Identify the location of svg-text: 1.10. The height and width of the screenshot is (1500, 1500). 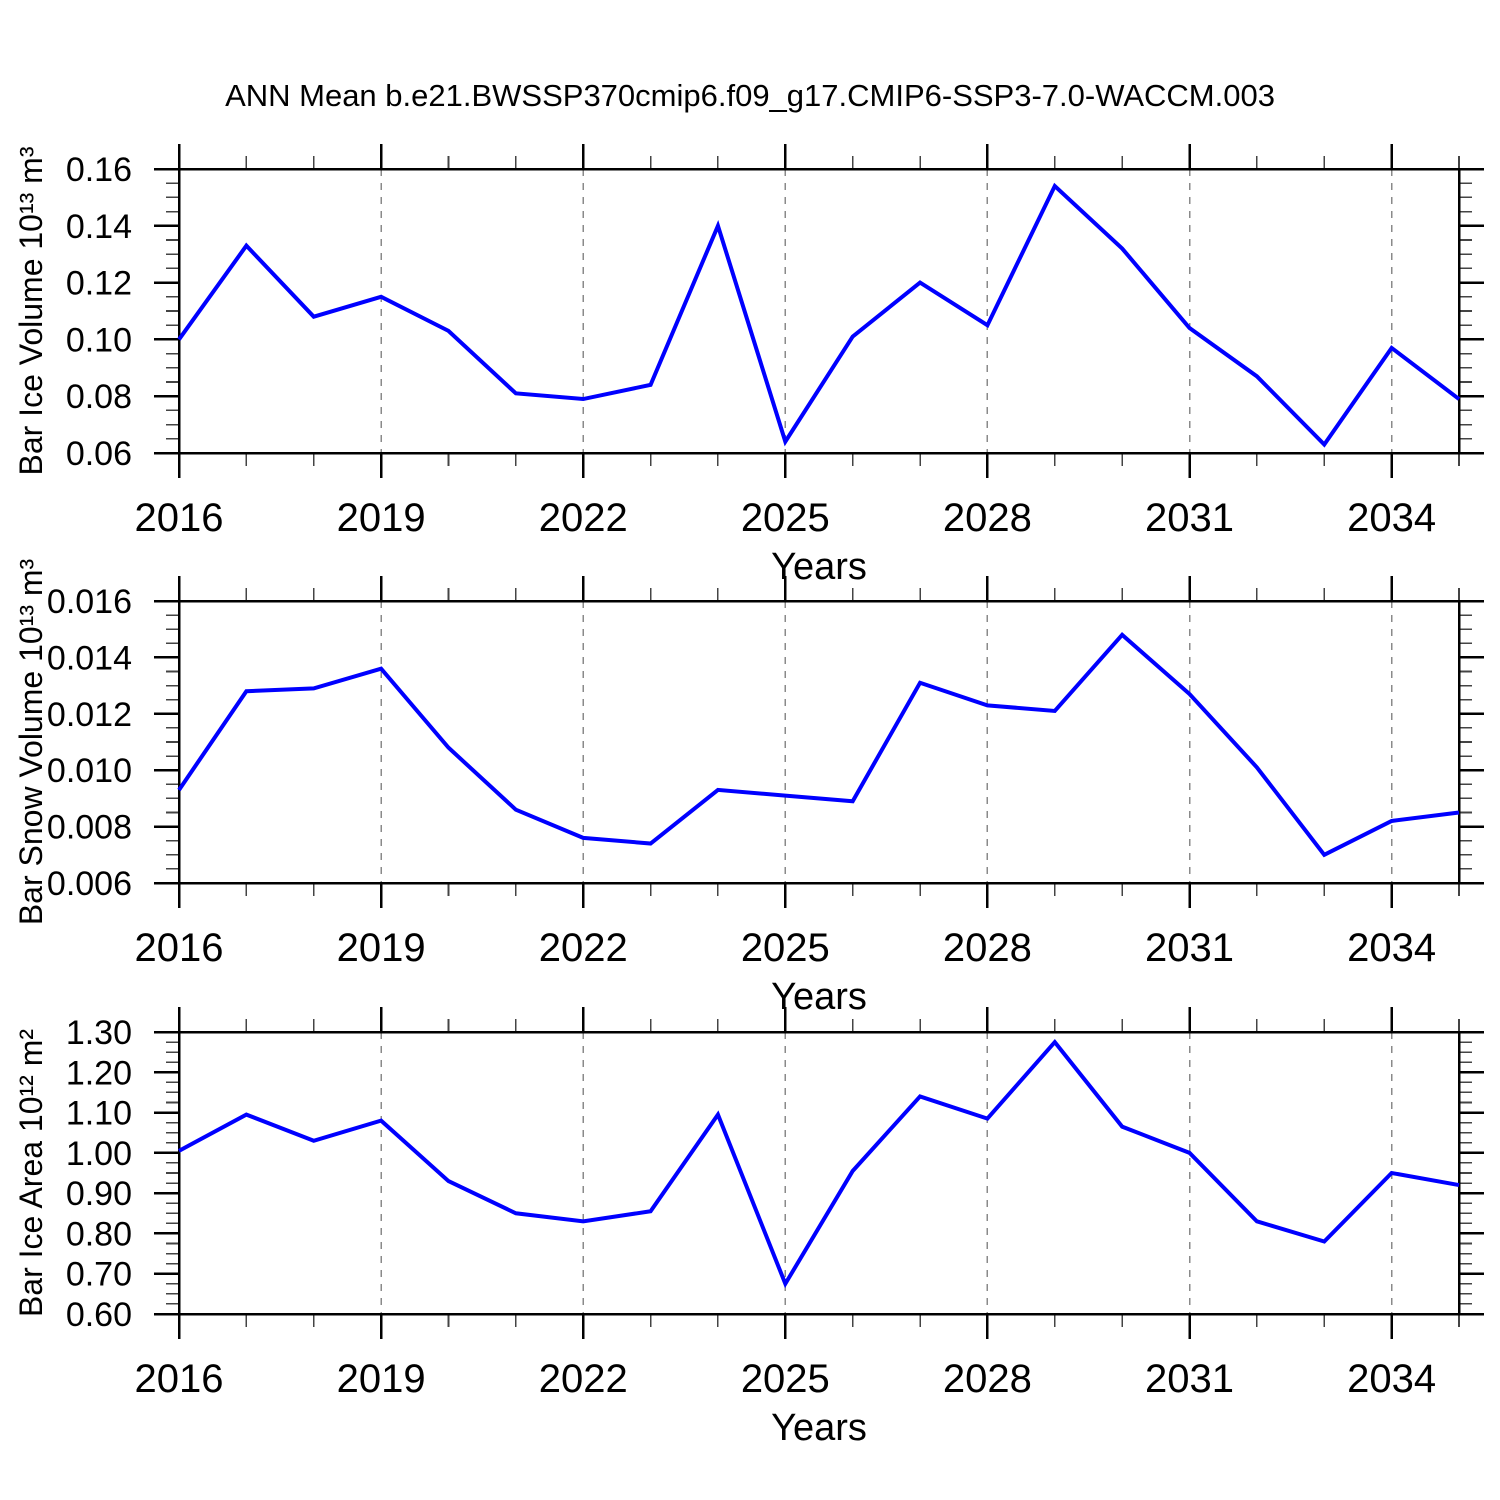
(99, 1114).